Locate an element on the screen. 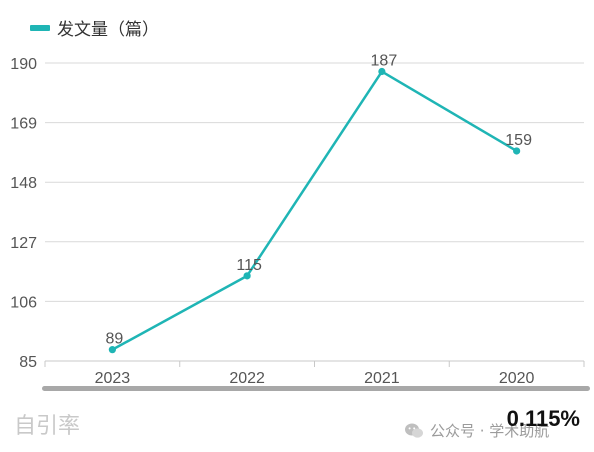 This screenshot has width=594, height=452. legend-label: 发文量（篇） is located at coordinates (108, 30).